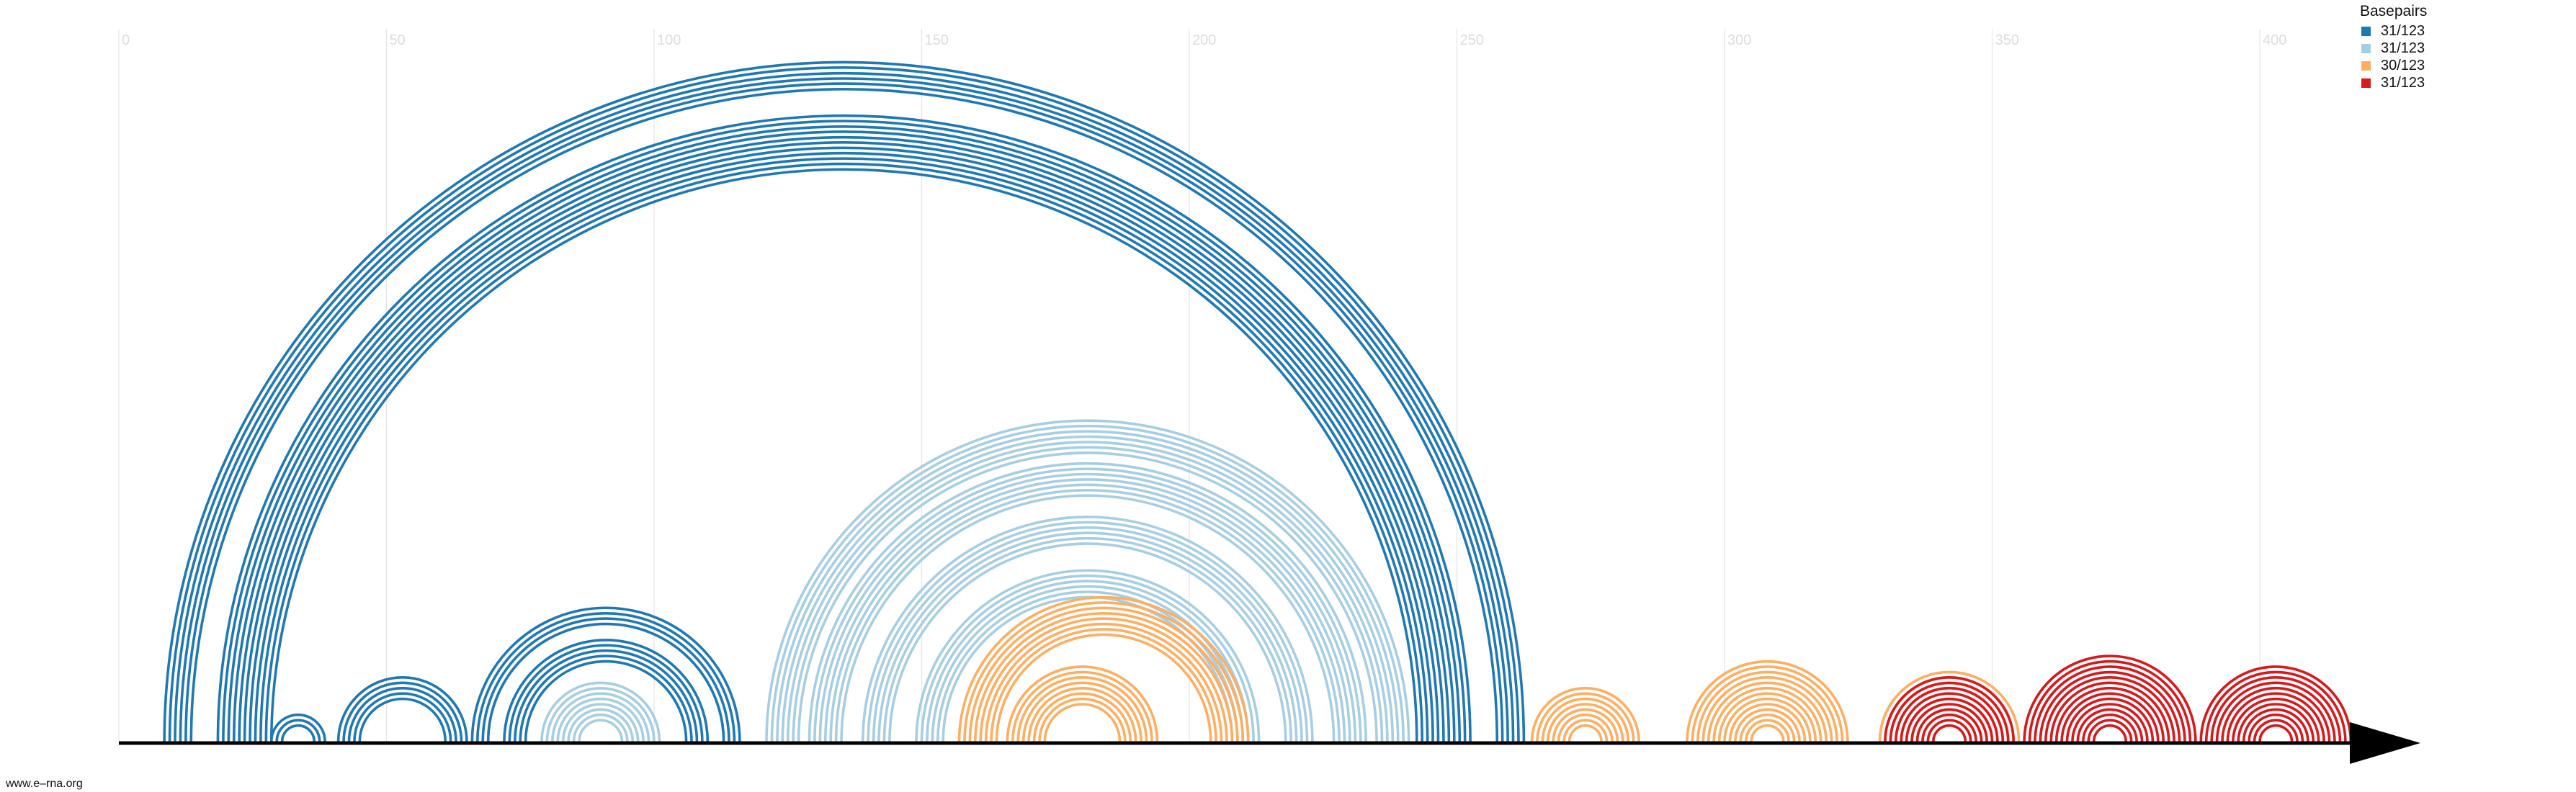 This screenshot has height=792, width=2576. What do you see at coordinates (398, 40) in the screenshot?
I see `x-tick-label: 50` at bounding box center [398, 40].